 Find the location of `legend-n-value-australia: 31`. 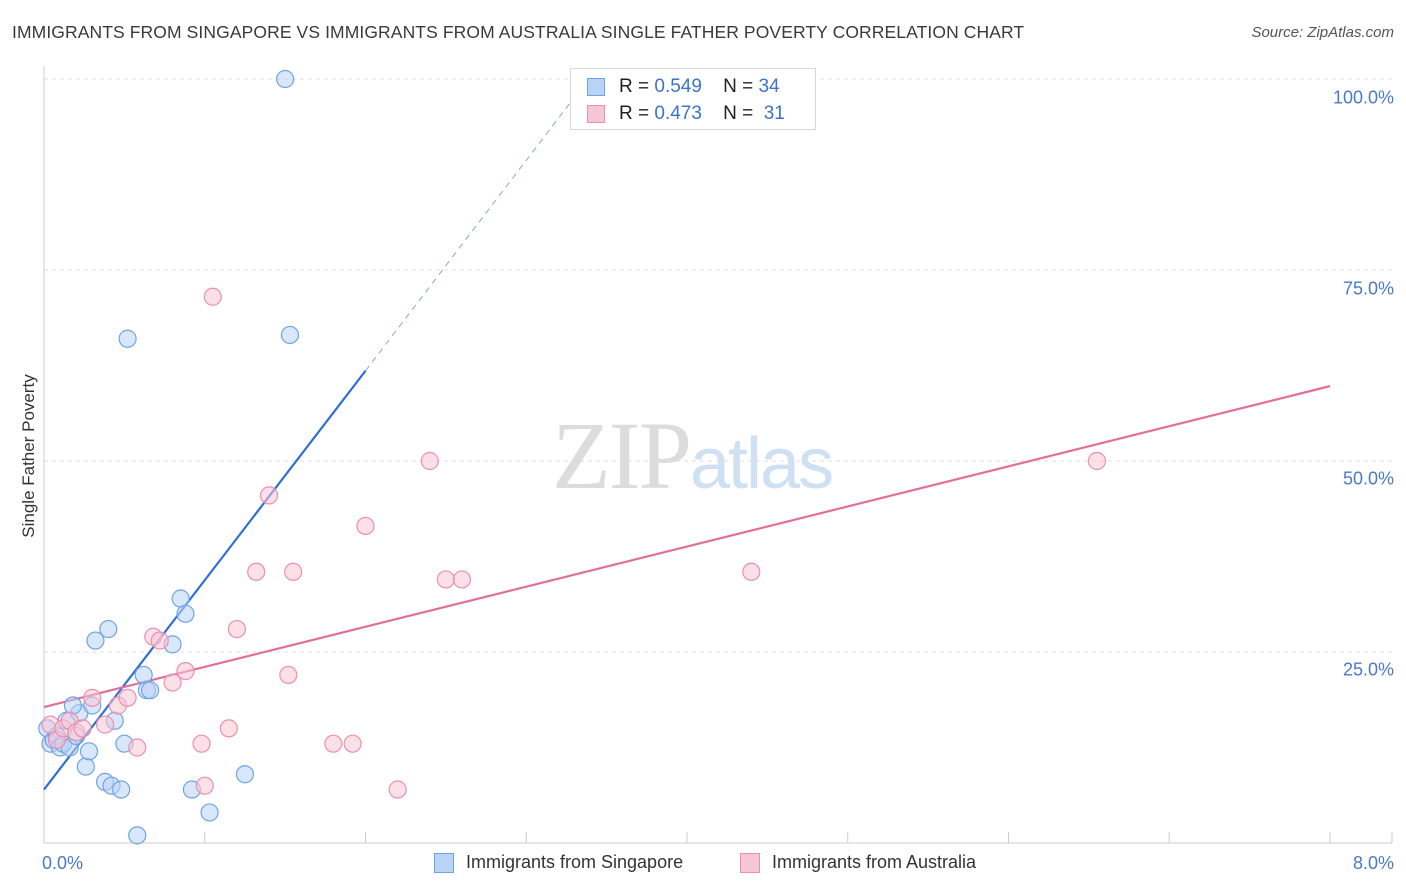

legend-n-value-australia: 31 is located at coordinates (774, 113).